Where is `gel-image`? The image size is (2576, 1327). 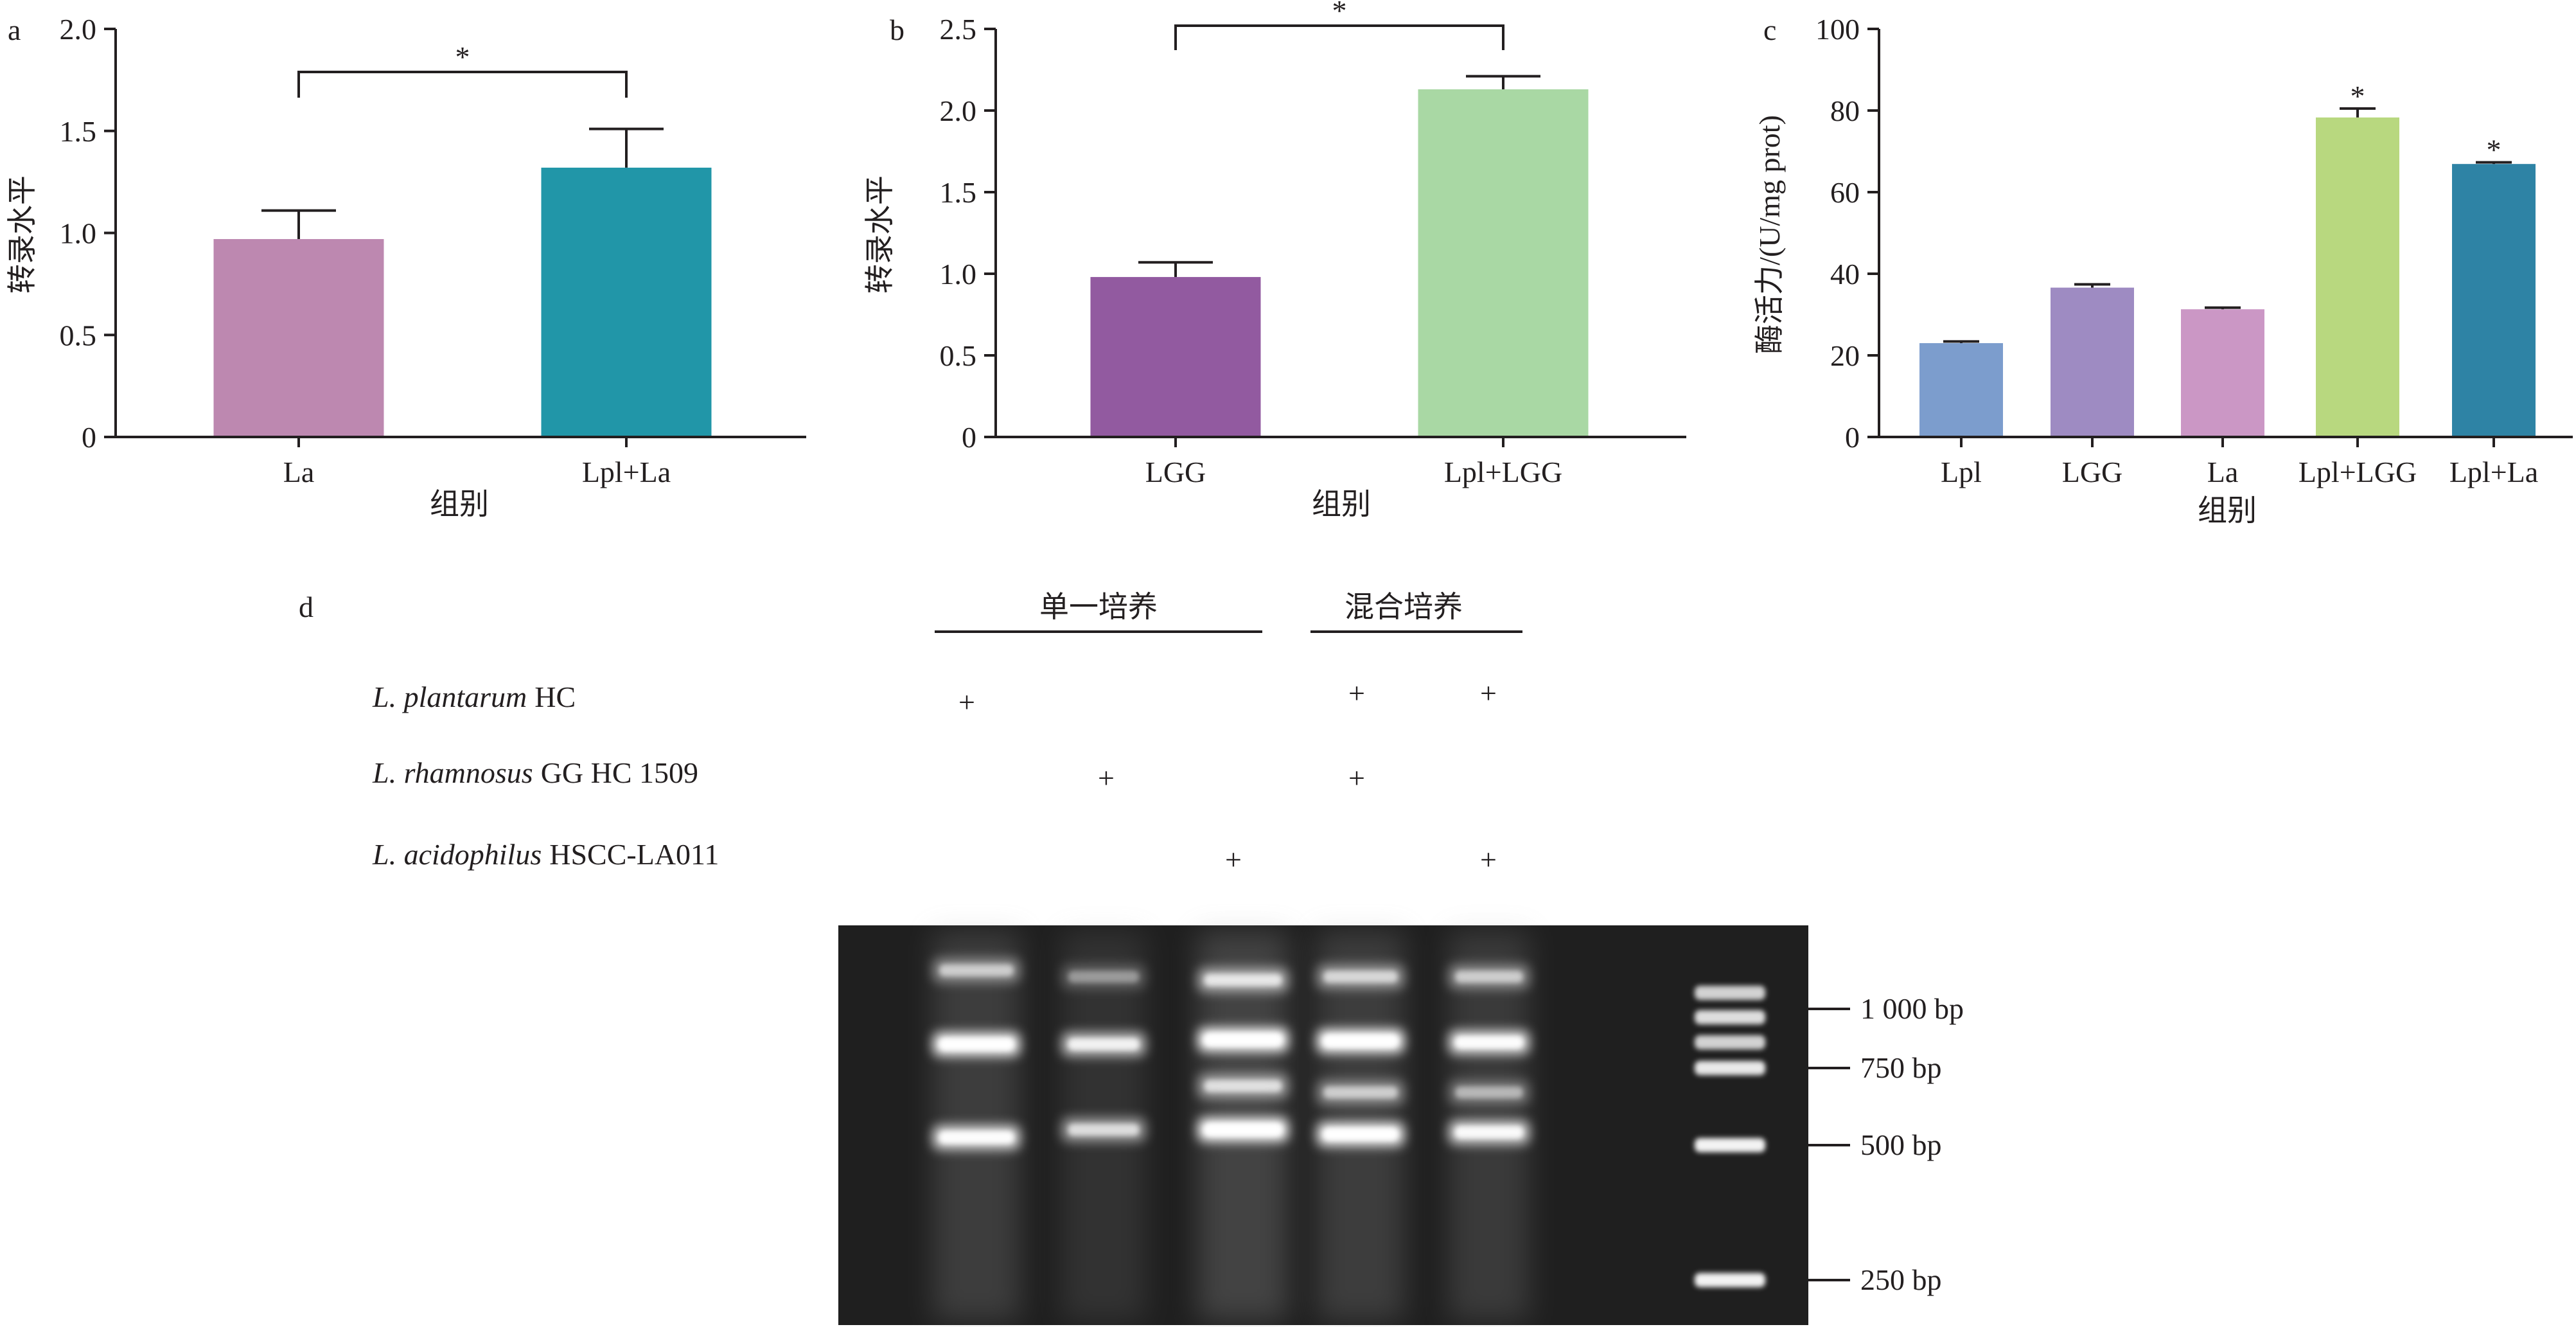
gel-image is located at coordinates (1323, 1125).